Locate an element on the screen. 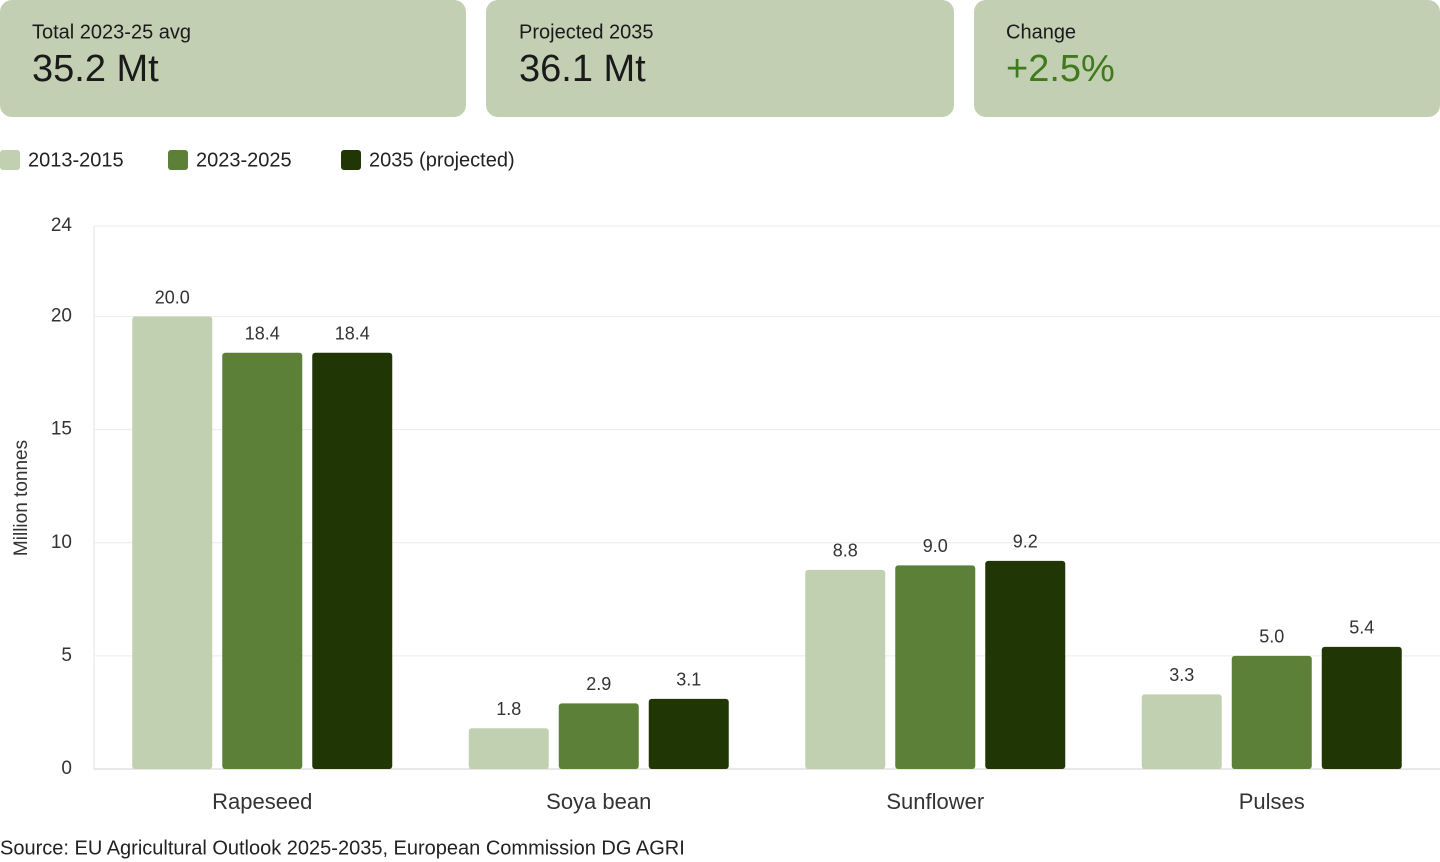  y-axis-title: Million tonnes is located at coordinates (21, 498).